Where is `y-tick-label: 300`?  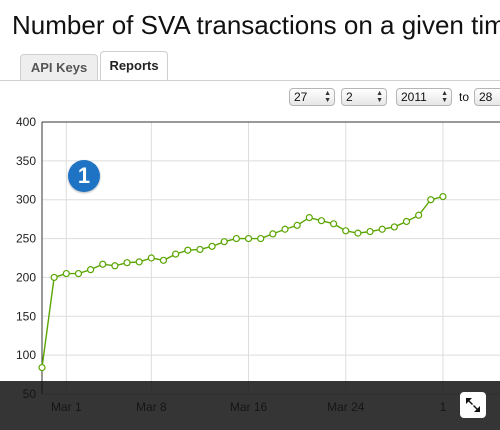 y-tick-label: 300 is located at coordinates (26, 200).